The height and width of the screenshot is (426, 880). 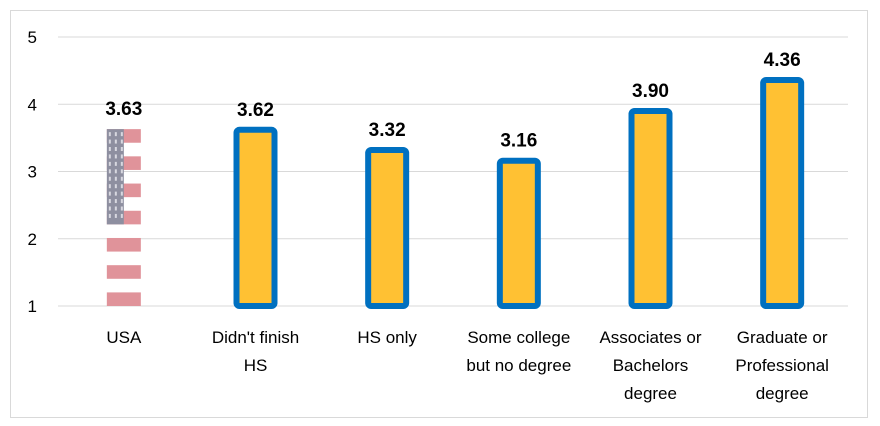 What do you see at coordinates (123, 109) in the screenshot?
I see `data-label: 3.63` at bounding box center [123, 109].